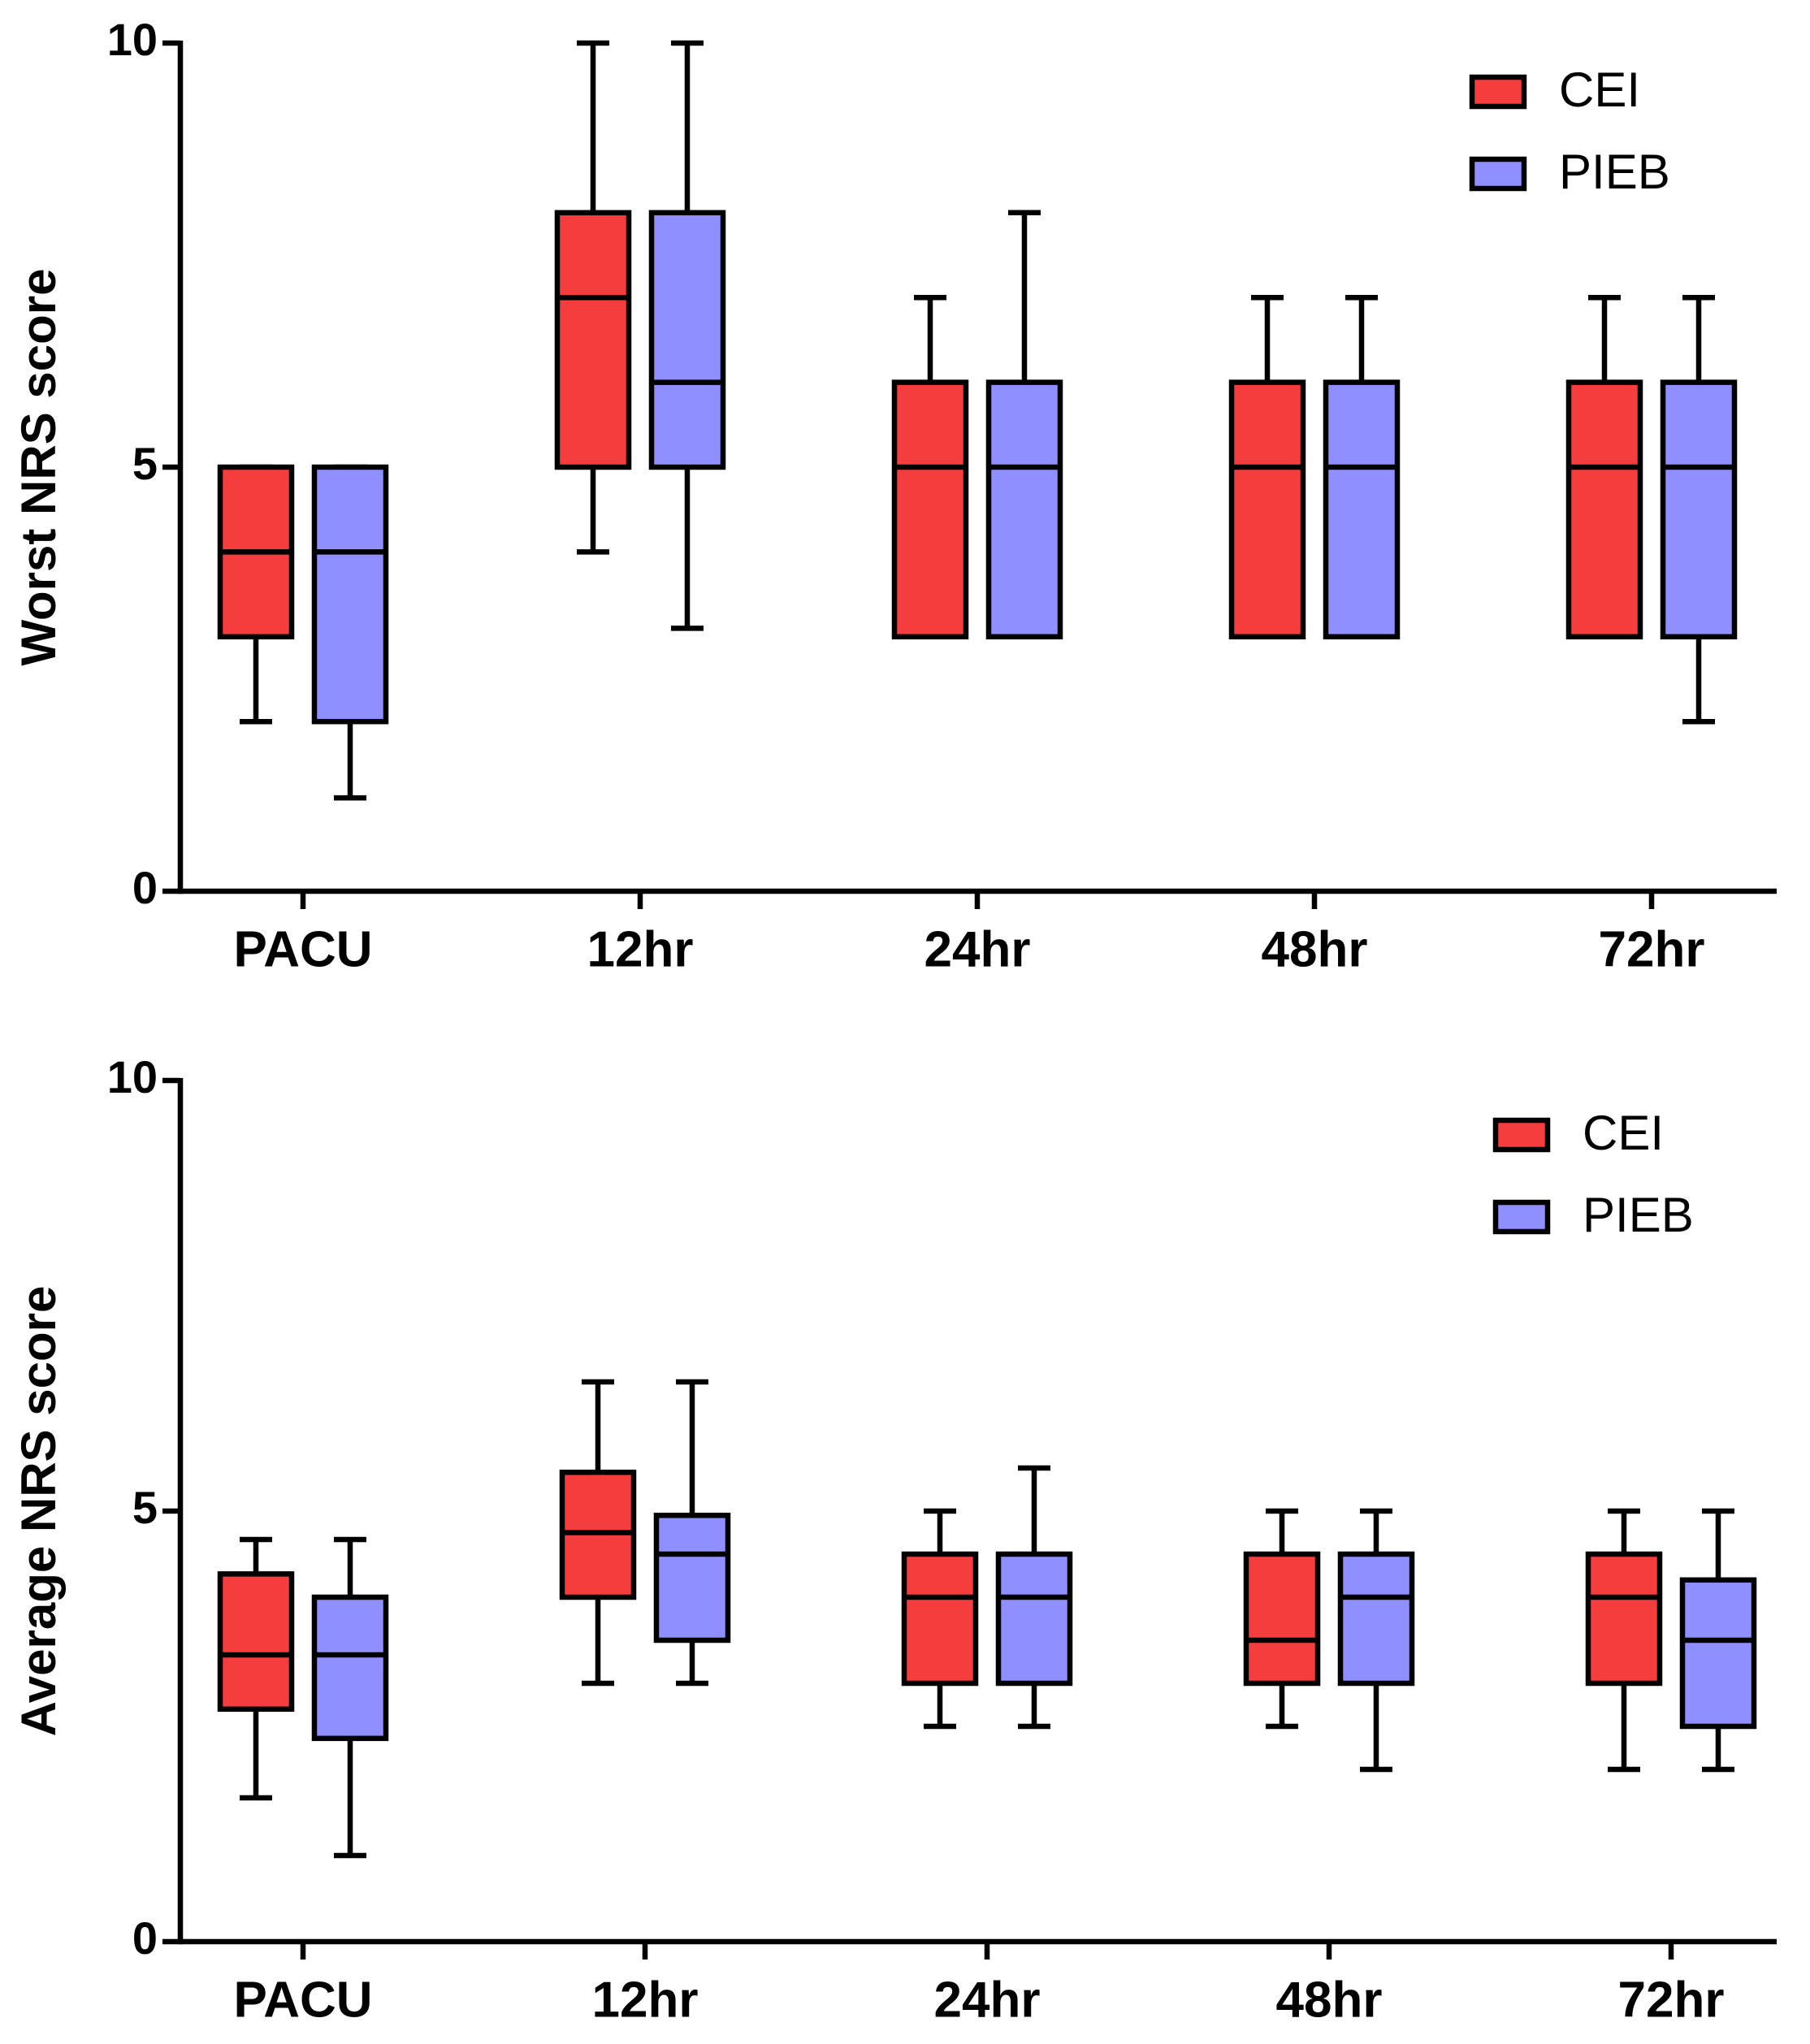 This screenshot has height=2044, width=1810. I want to click on y-axis-label: Average NRS score, so click(38, 1512).